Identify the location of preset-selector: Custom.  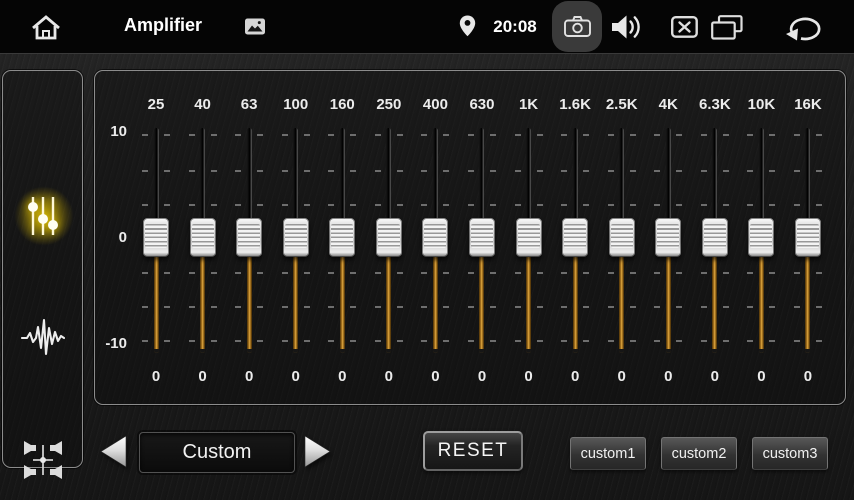
(217, 452).